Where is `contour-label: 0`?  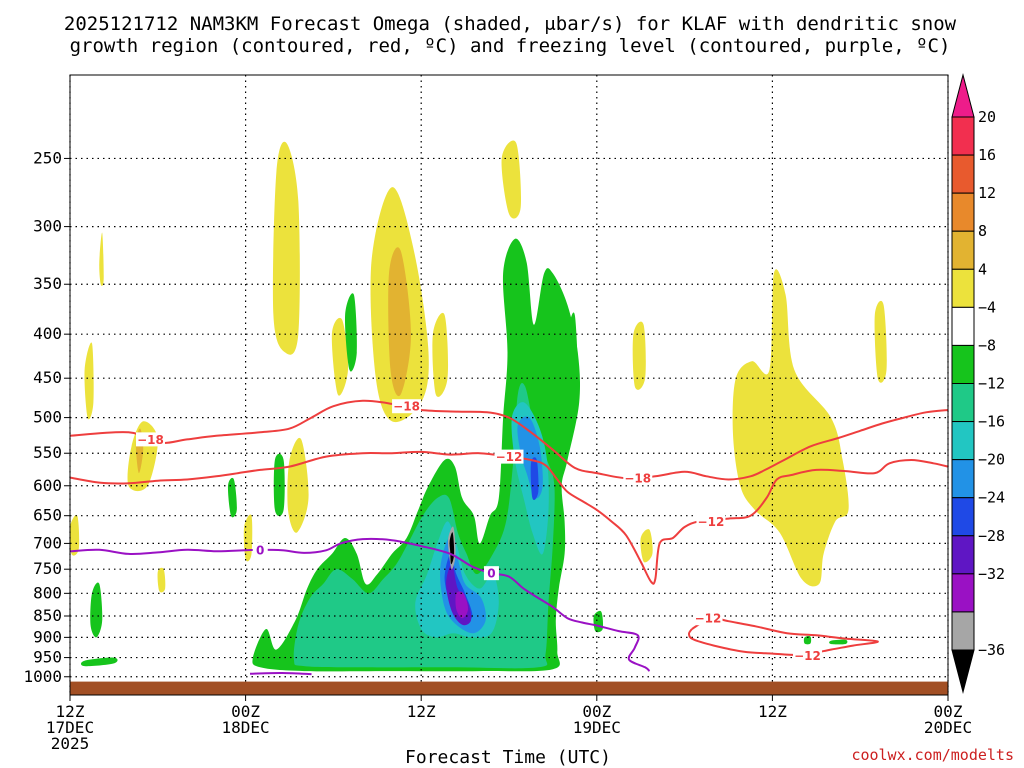 contour-label: 0 is located at coordinates (260, 550).